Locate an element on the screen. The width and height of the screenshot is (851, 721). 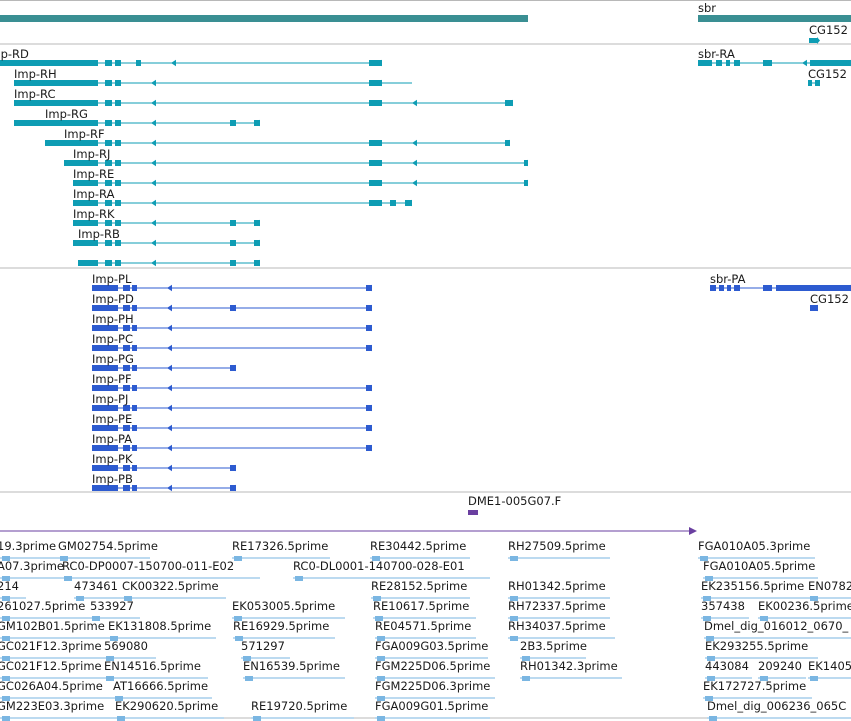
est-label: GC021F12.3prime is located at coordinates (51, 646).